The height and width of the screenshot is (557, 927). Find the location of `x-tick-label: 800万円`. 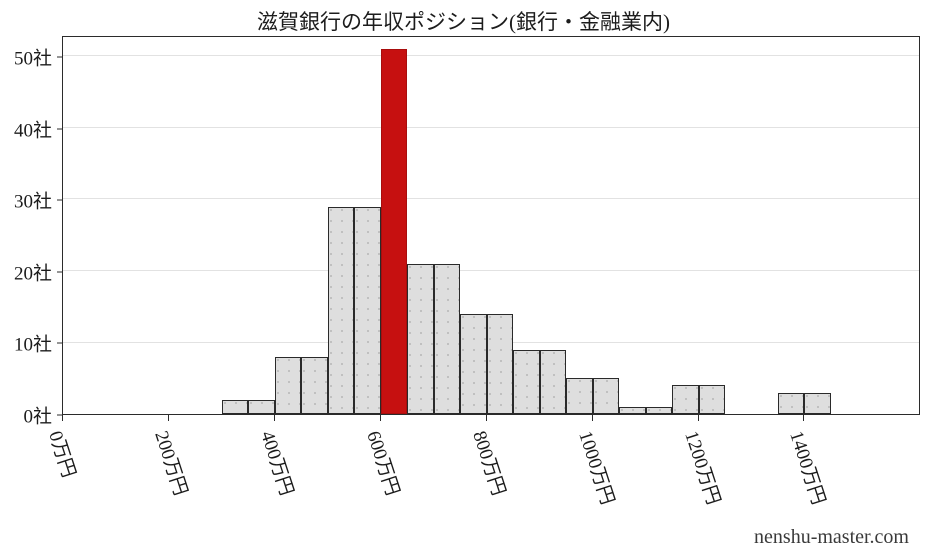

x-tick-label: 800万円 is located at coordinates (488, 463).